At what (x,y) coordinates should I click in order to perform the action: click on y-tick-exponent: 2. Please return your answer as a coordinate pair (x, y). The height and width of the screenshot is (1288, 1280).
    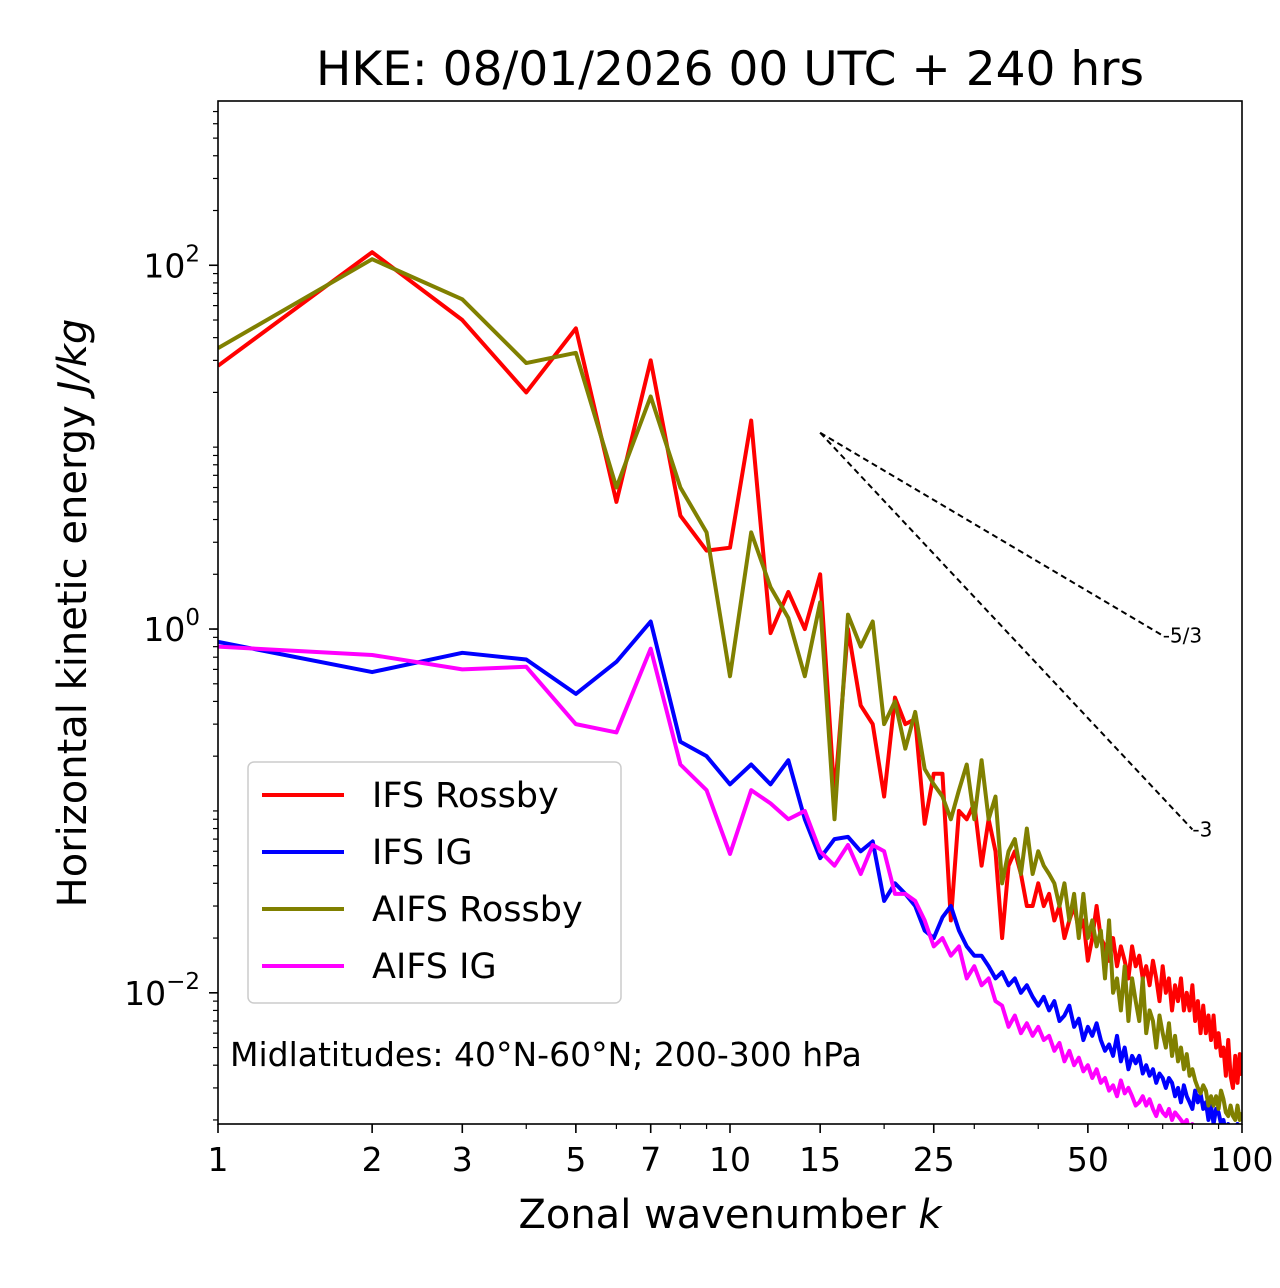
    Looking at the image, I should click on (192, 254).